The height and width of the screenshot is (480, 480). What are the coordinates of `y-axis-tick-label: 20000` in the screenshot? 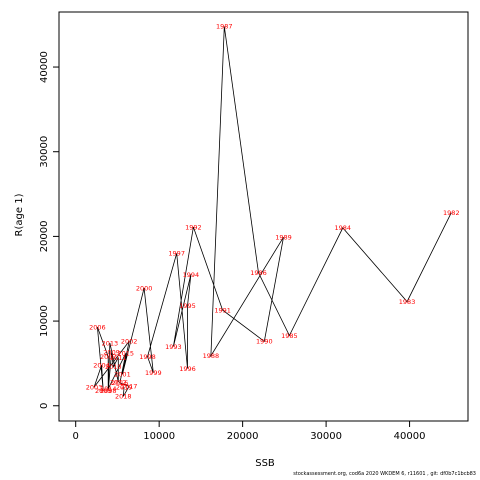 It's located at (44, 236).